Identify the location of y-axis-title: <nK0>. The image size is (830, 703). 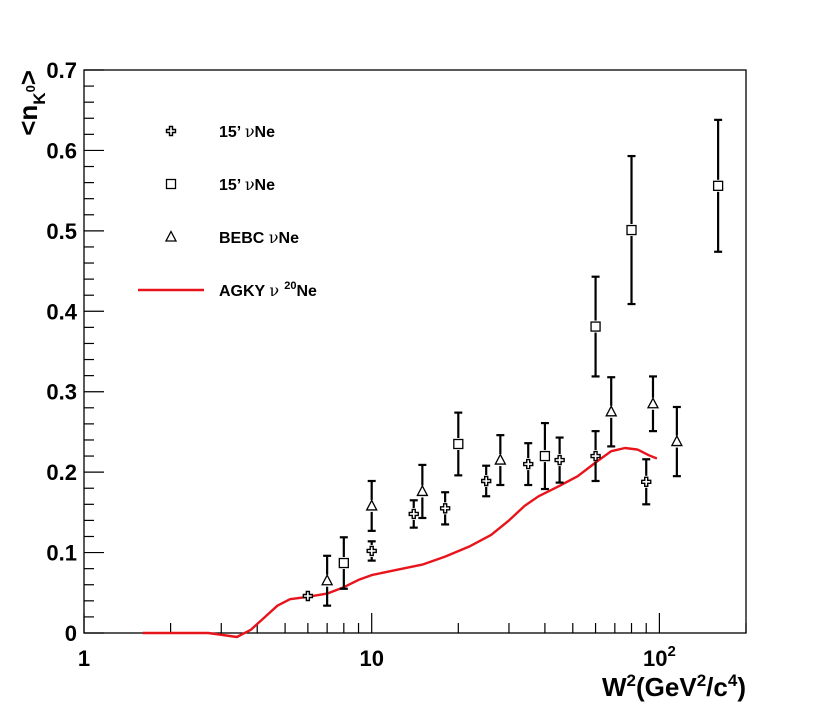
(31, 103).